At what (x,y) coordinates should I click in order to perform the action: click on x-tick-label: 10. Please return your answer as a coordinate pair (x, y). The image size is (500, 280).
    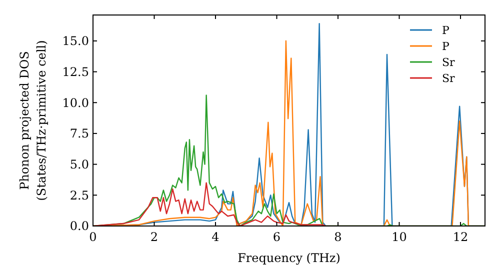
    Looking at the image, I should click on (399, 237).